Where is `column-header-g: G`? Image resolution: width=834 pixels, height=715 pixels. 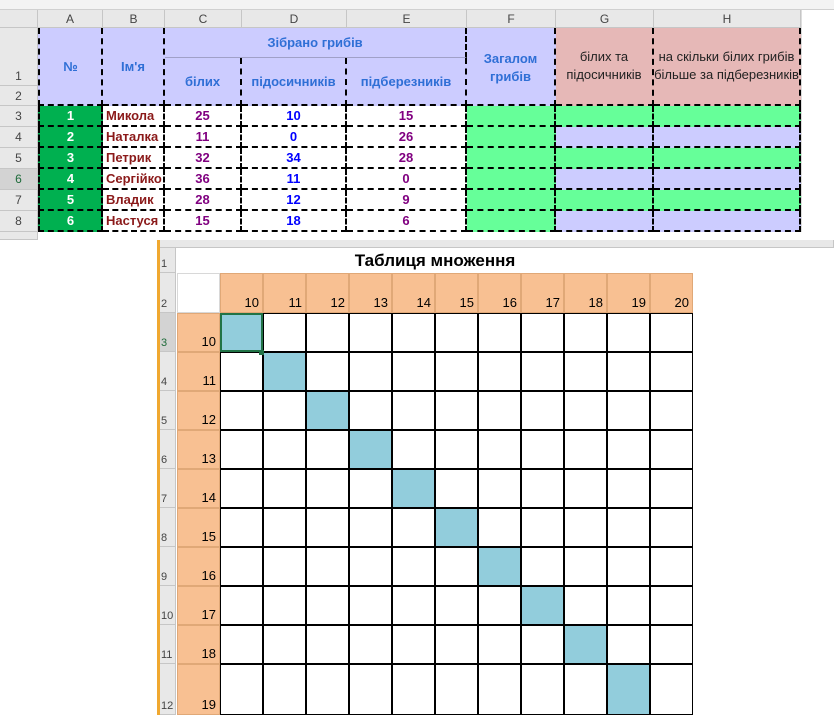
column-header-g: G is located at coordinates (605, 19).